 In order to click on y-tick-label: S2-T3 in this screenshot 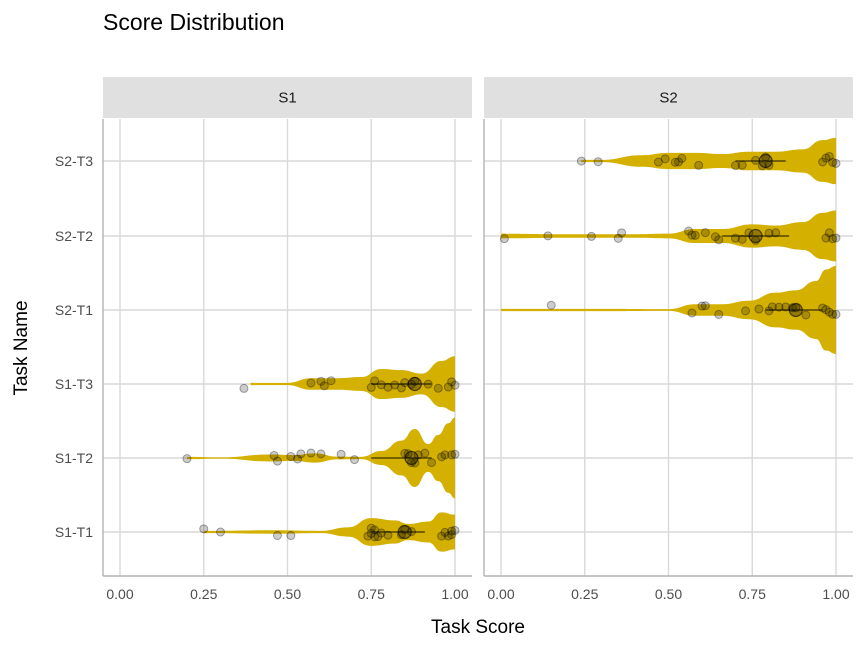, I will do `click(74, 161)`.